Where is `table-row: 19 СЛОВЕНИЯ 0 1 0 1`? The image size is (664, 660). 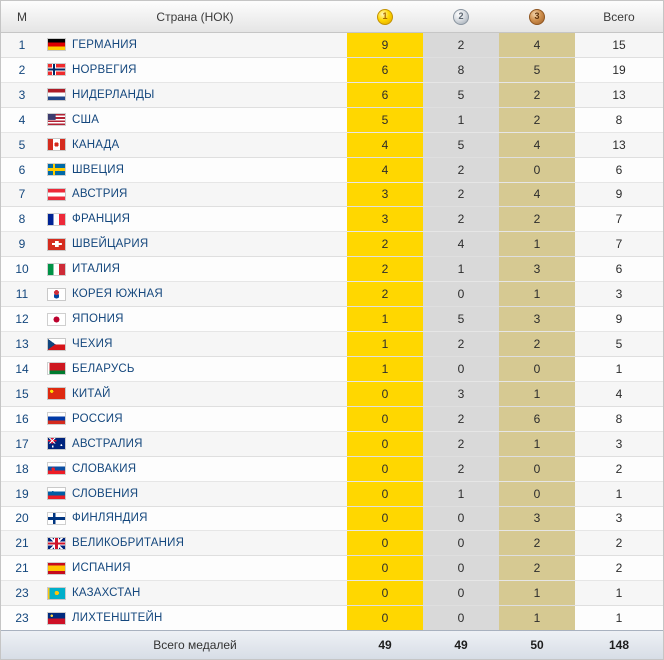 table-row: 19 СЛОВЕНИЯ 0 1 0 1 is located at coordinates (332, 494).